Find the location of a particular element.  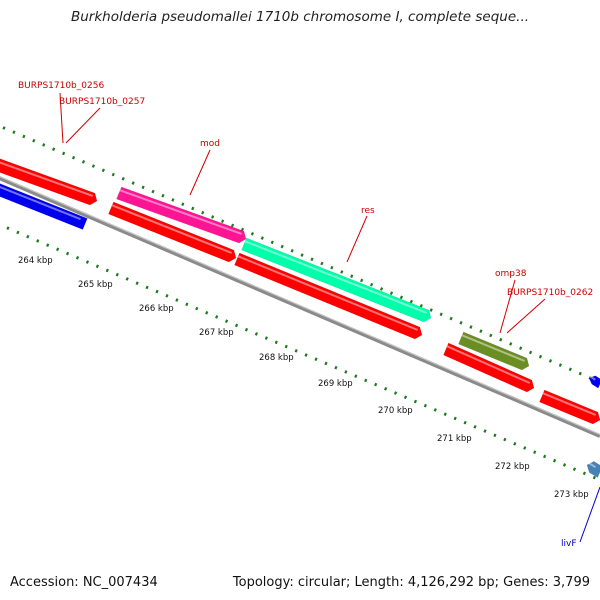

gene-burps1710b-0256-gloss is located at coordinates (46, 179).